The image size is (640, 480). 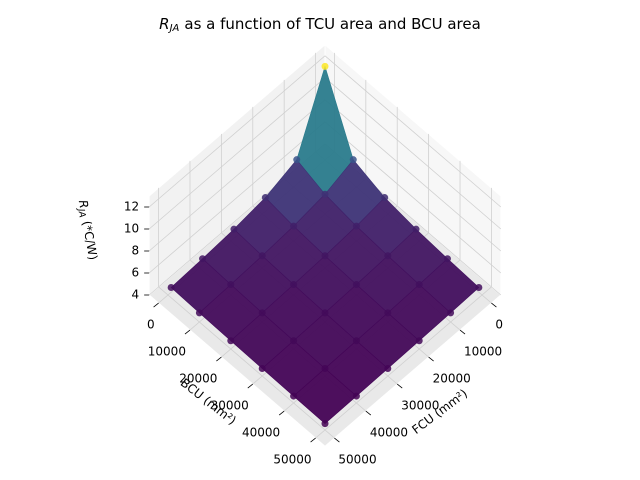 What do you see at coordinates (420, 406) in the screenshot?
I see `x-tick-label: 30000` at bounding box center [420, 406].